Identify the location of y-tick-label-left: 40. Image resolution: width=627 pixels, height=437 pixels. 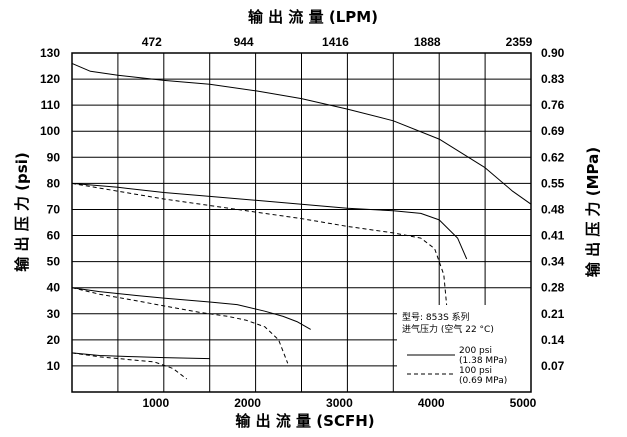
(54, 288).